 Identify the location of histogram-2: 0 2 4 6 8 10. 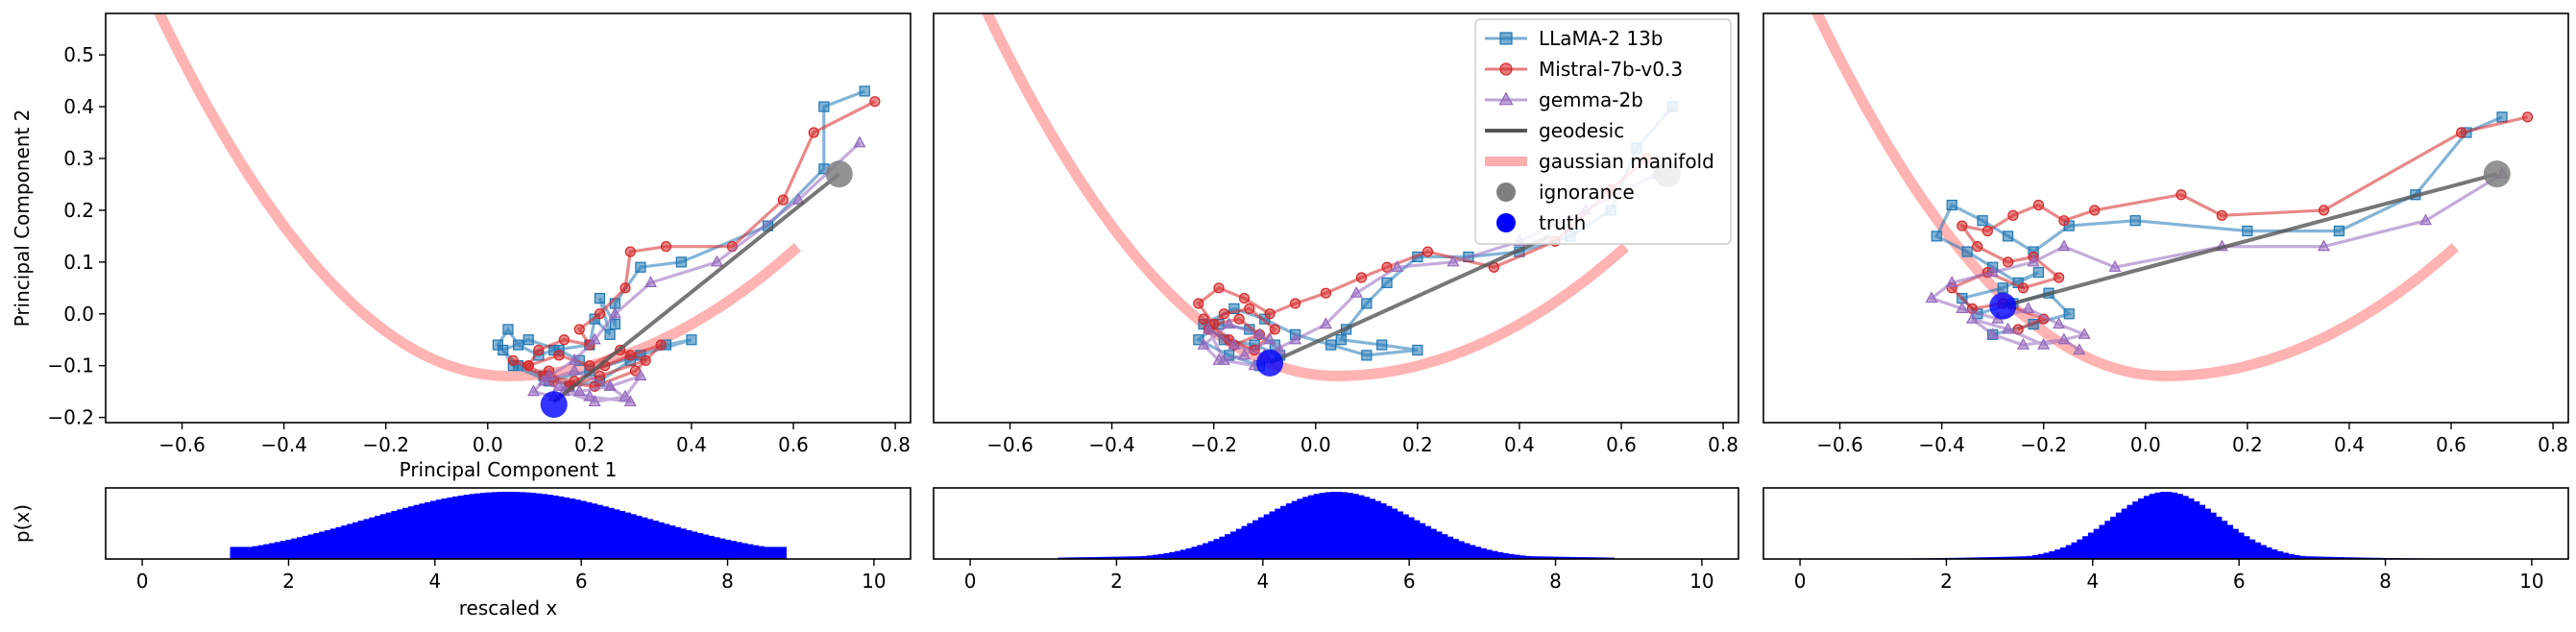
(1336, 540).